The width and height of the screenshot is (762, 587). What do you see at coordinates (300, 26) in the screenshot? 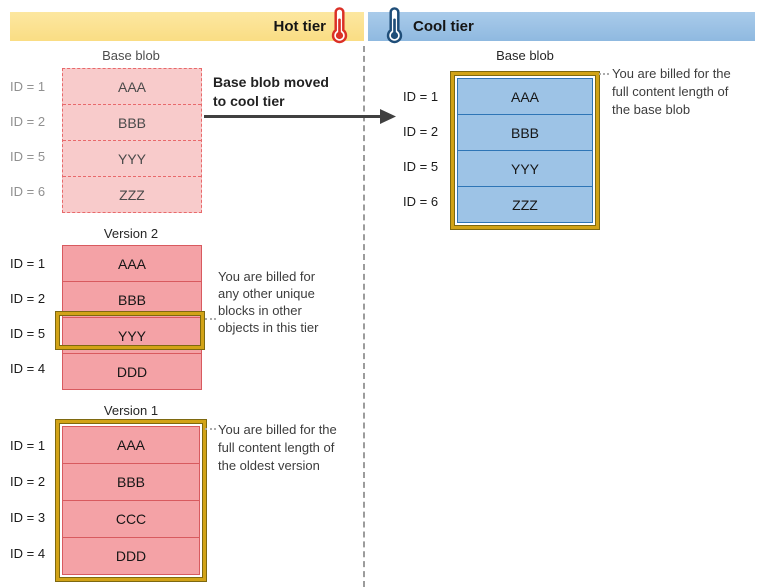
I see `hot-tier-label: Hot tier` at bounding box center [300, 26].